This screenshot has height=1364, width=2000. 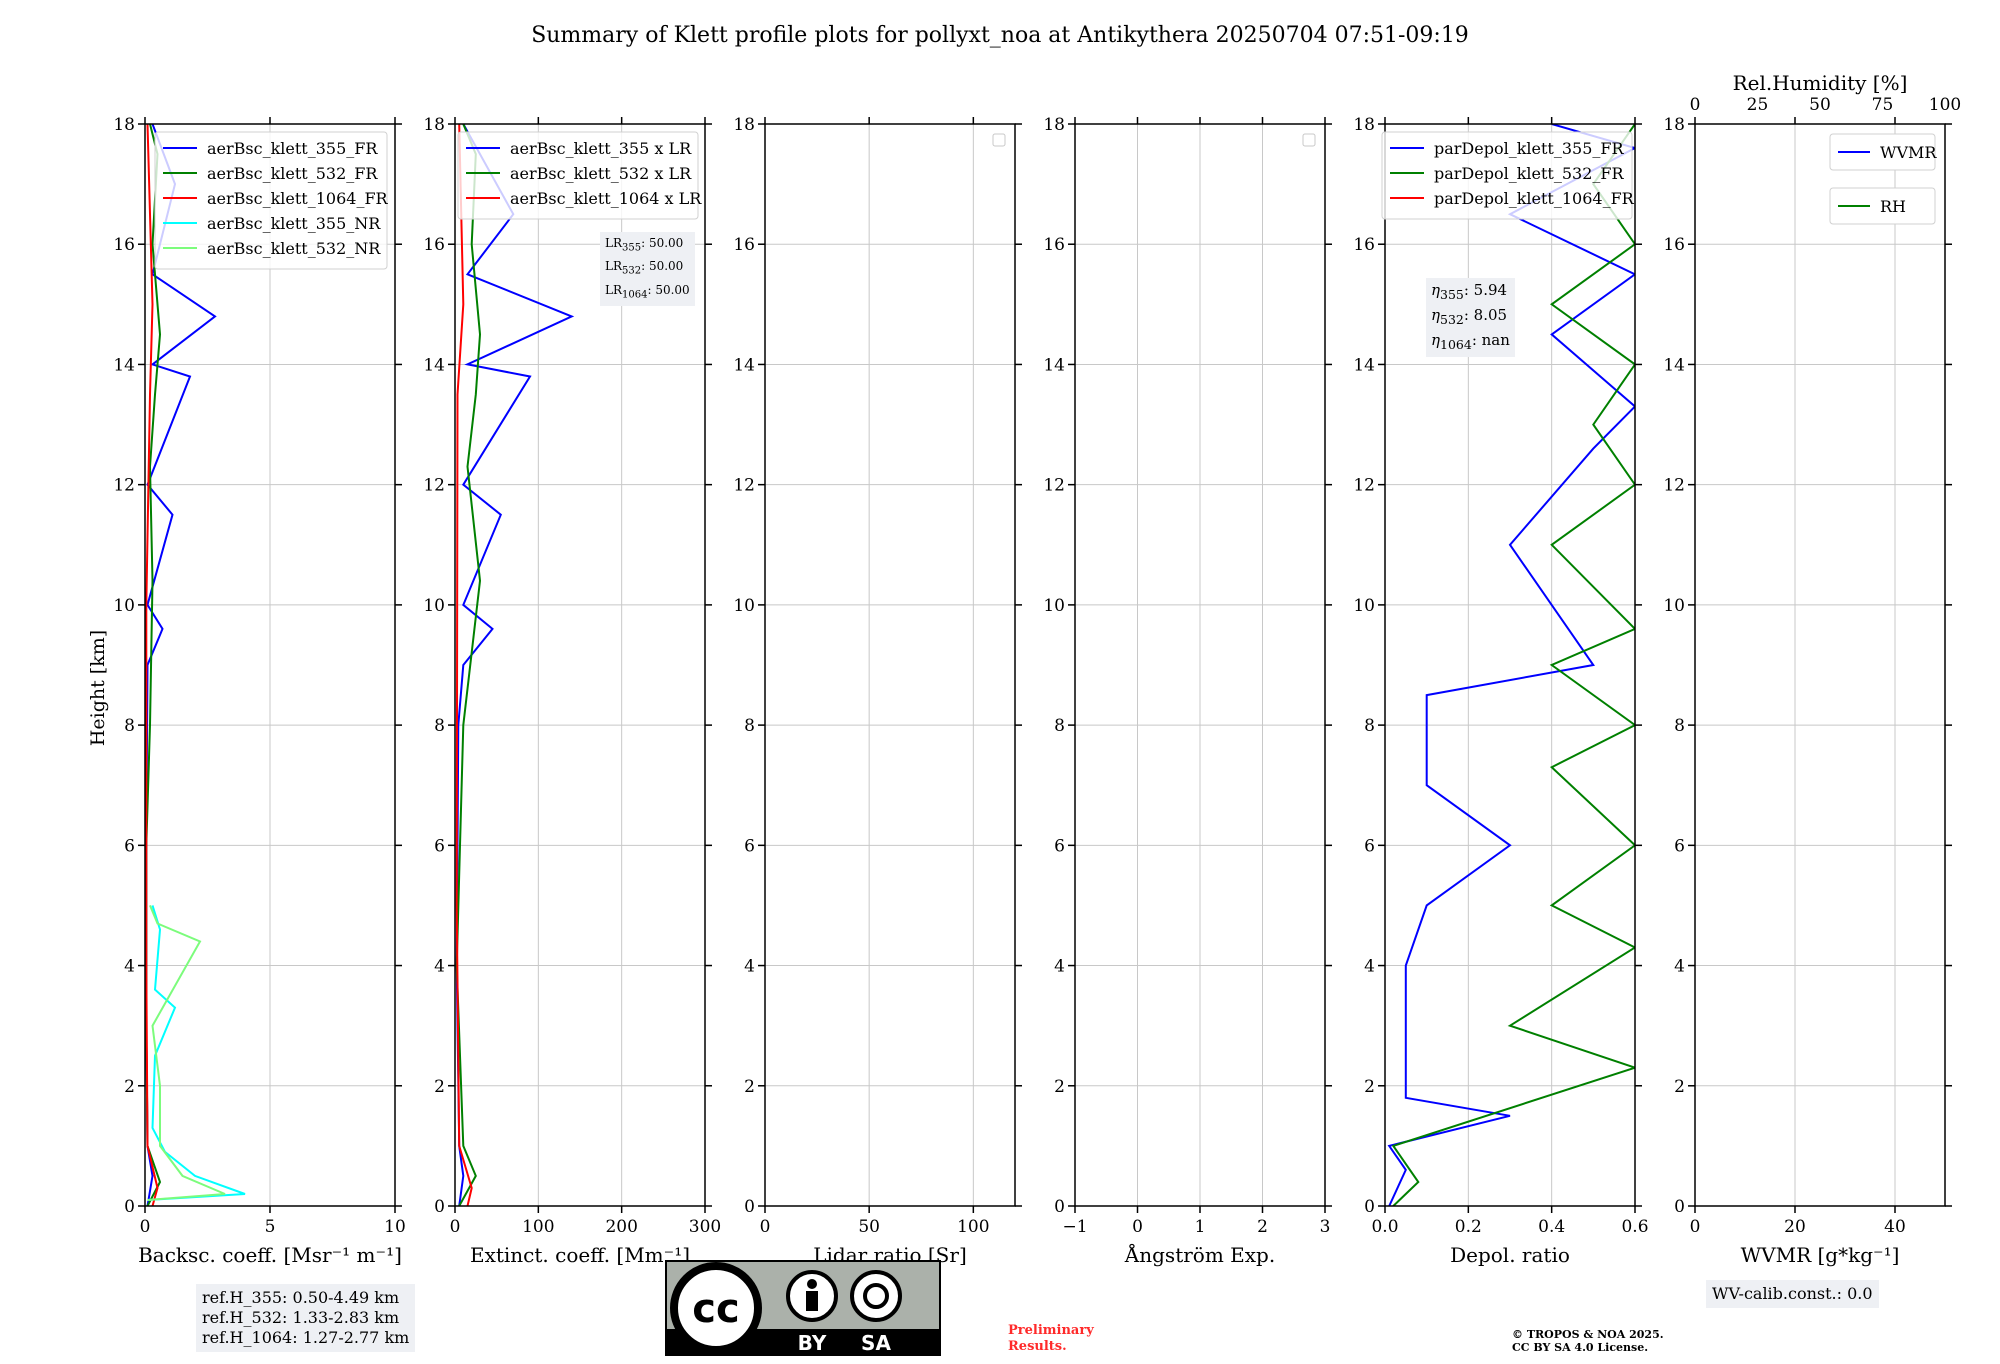 I want to click on eta-532: η532: 8.05, so click(x=1469, y=316).